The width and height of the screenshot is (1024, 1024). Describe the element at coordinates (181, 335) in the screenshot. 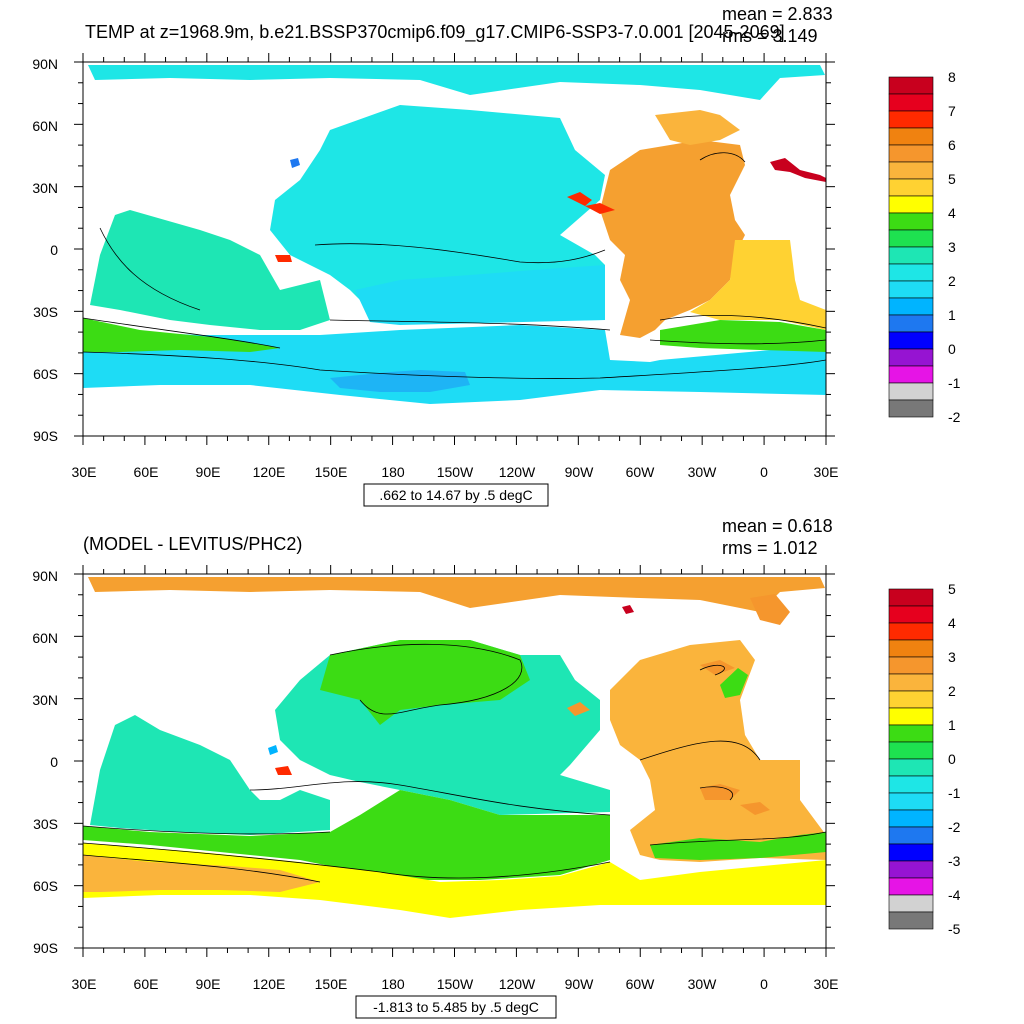

I see `region-southern-band` at that location.